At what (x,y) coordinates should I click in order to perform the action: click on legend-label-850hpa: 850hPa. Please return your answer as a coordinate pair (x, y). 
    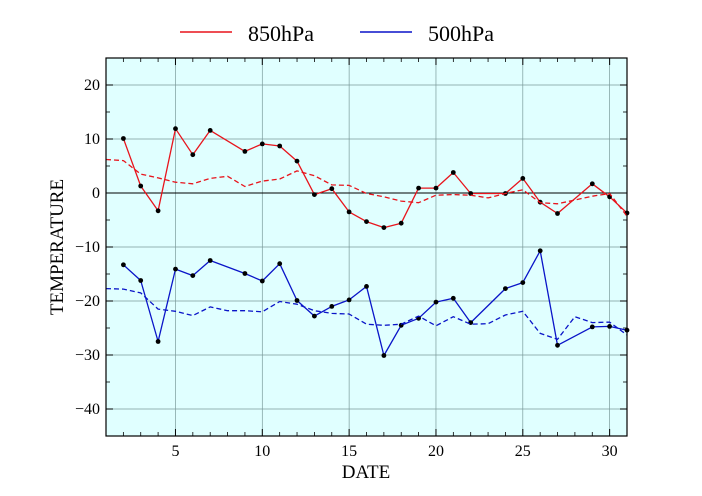
    Looking at the image, I should click on (281, 33).